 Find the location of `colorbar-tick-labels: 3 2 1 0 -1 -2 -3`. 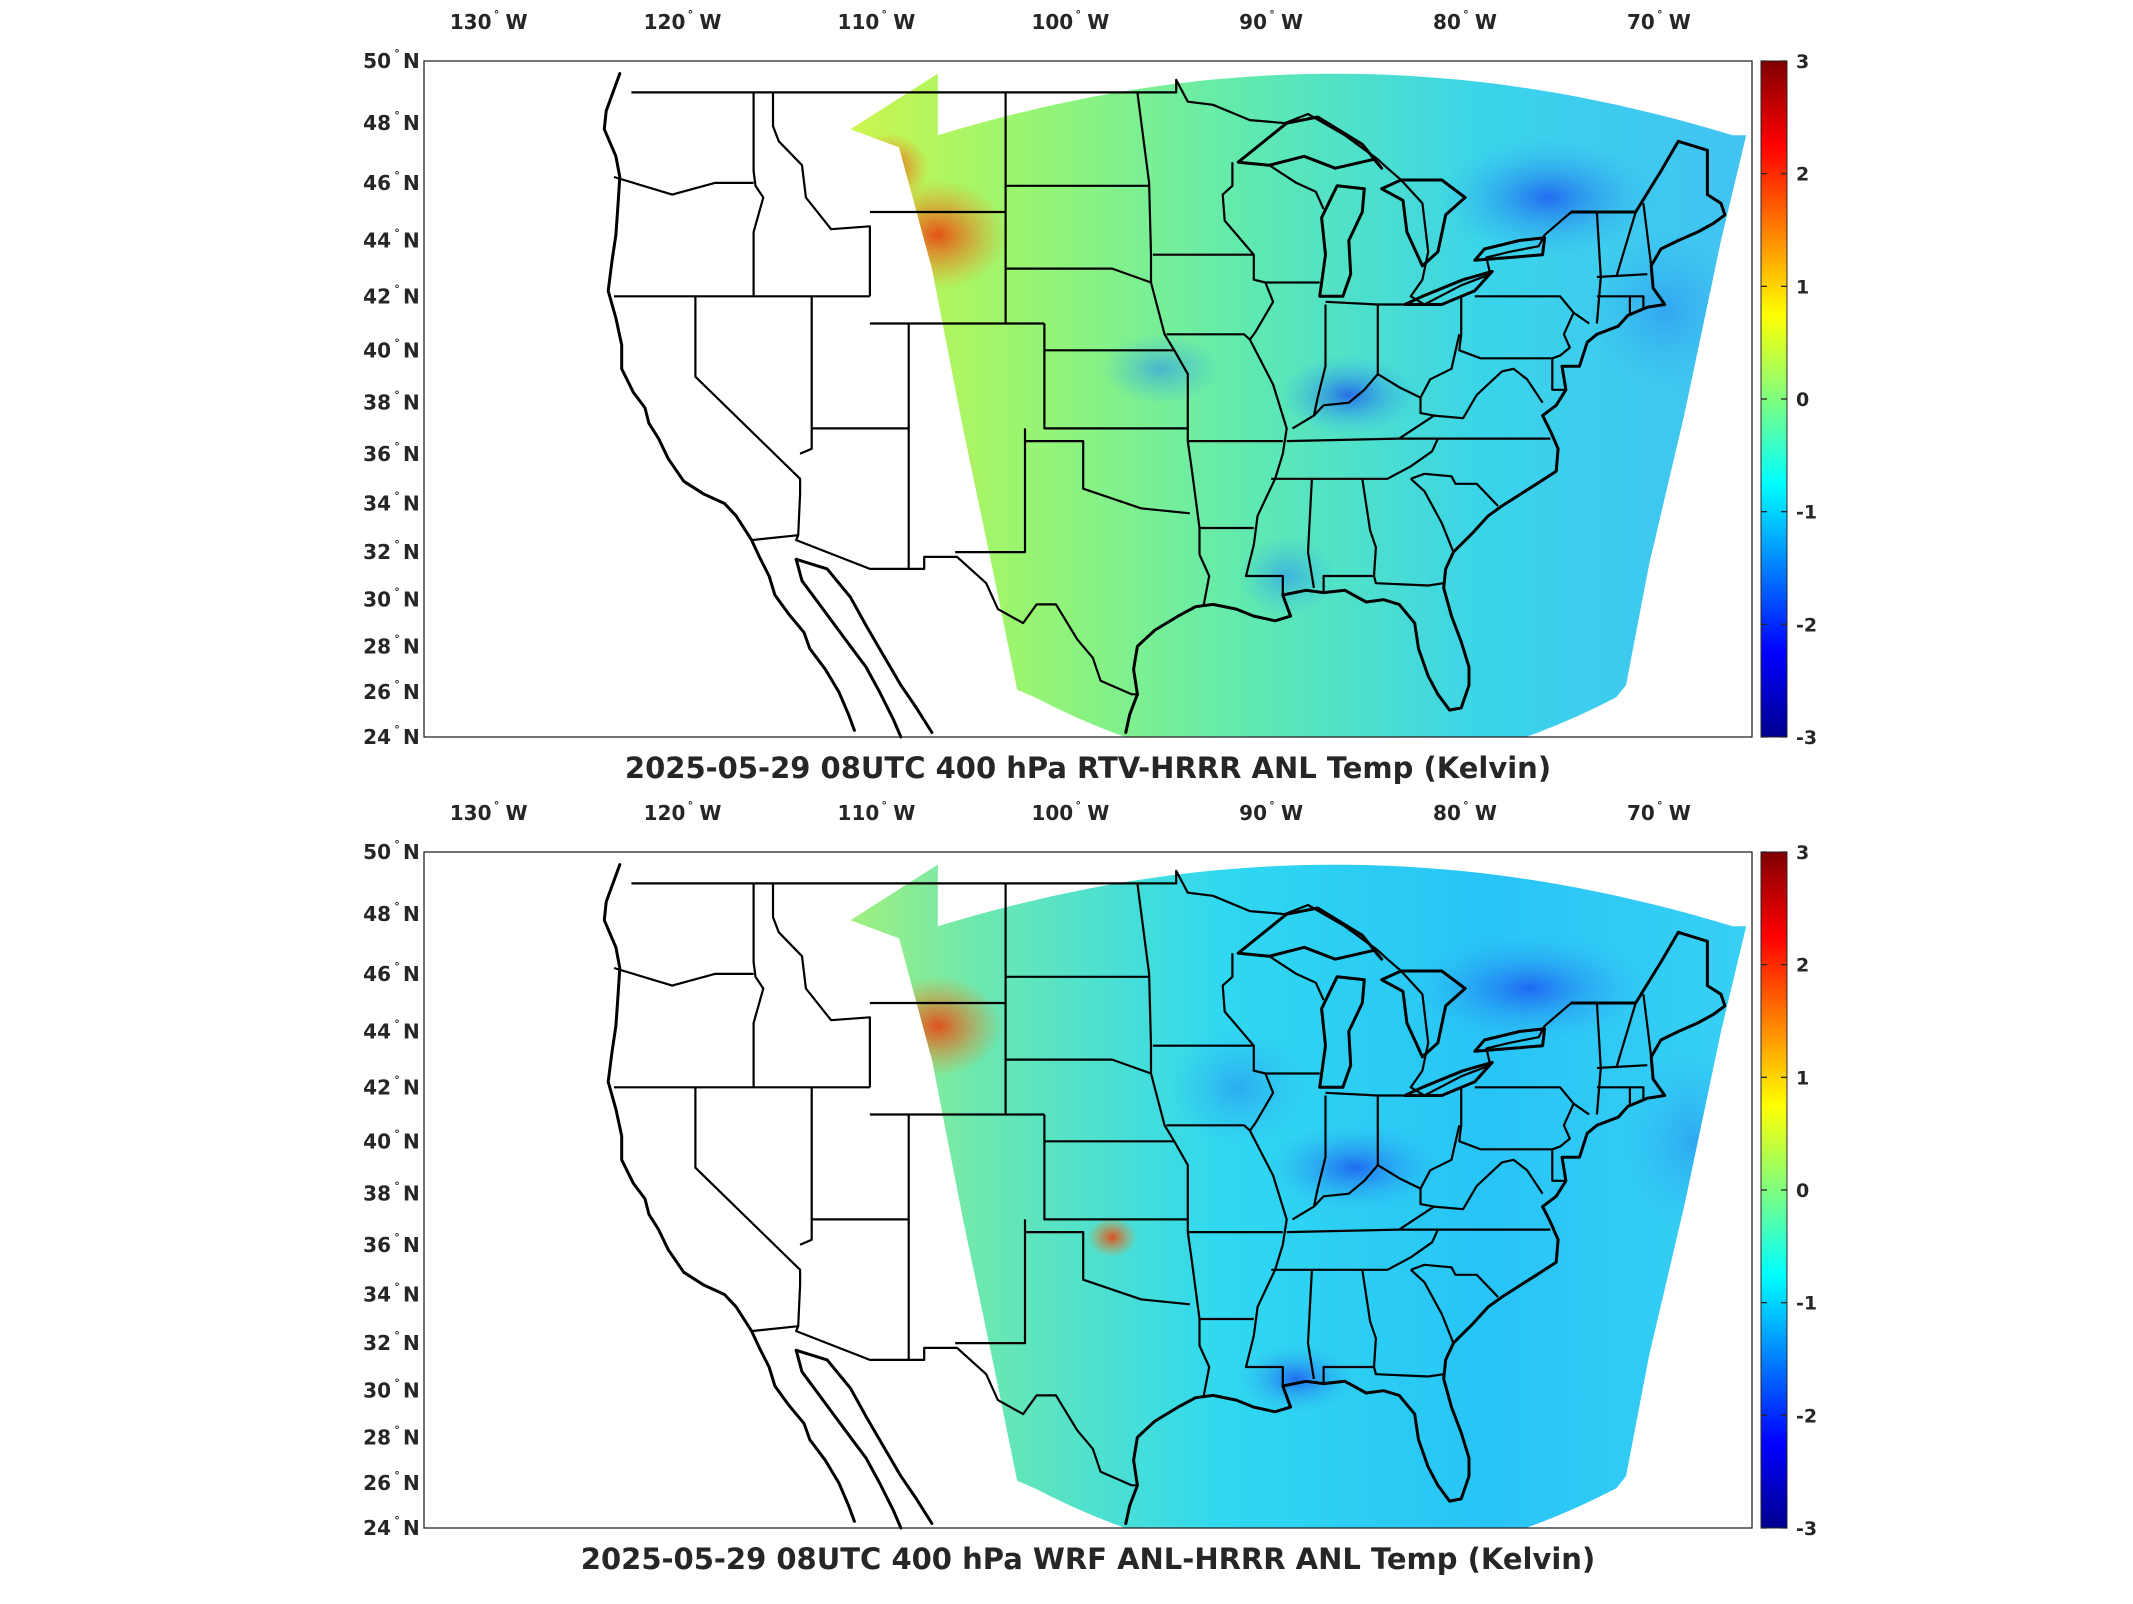

colorbar-tick-labels: 3 2 1 0 -1 -2 -3 is located at coordinates (1789, 1191).